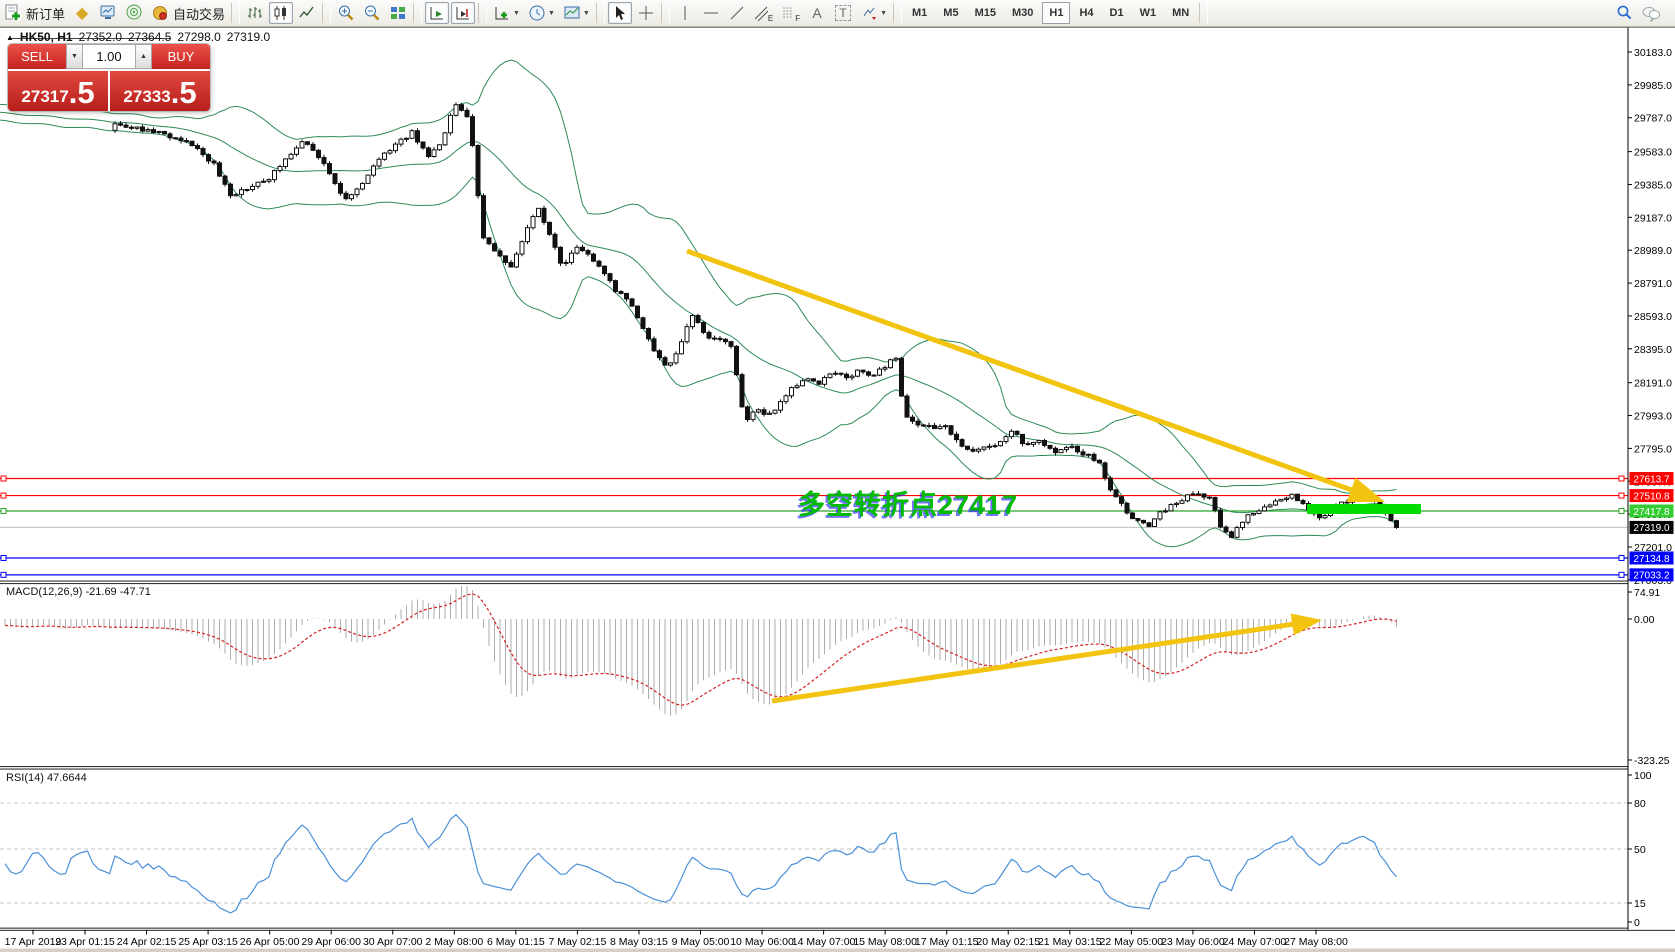 This screenshot has height=952, width=1675. I want to click on tile-windows-button, so click(398, 13).